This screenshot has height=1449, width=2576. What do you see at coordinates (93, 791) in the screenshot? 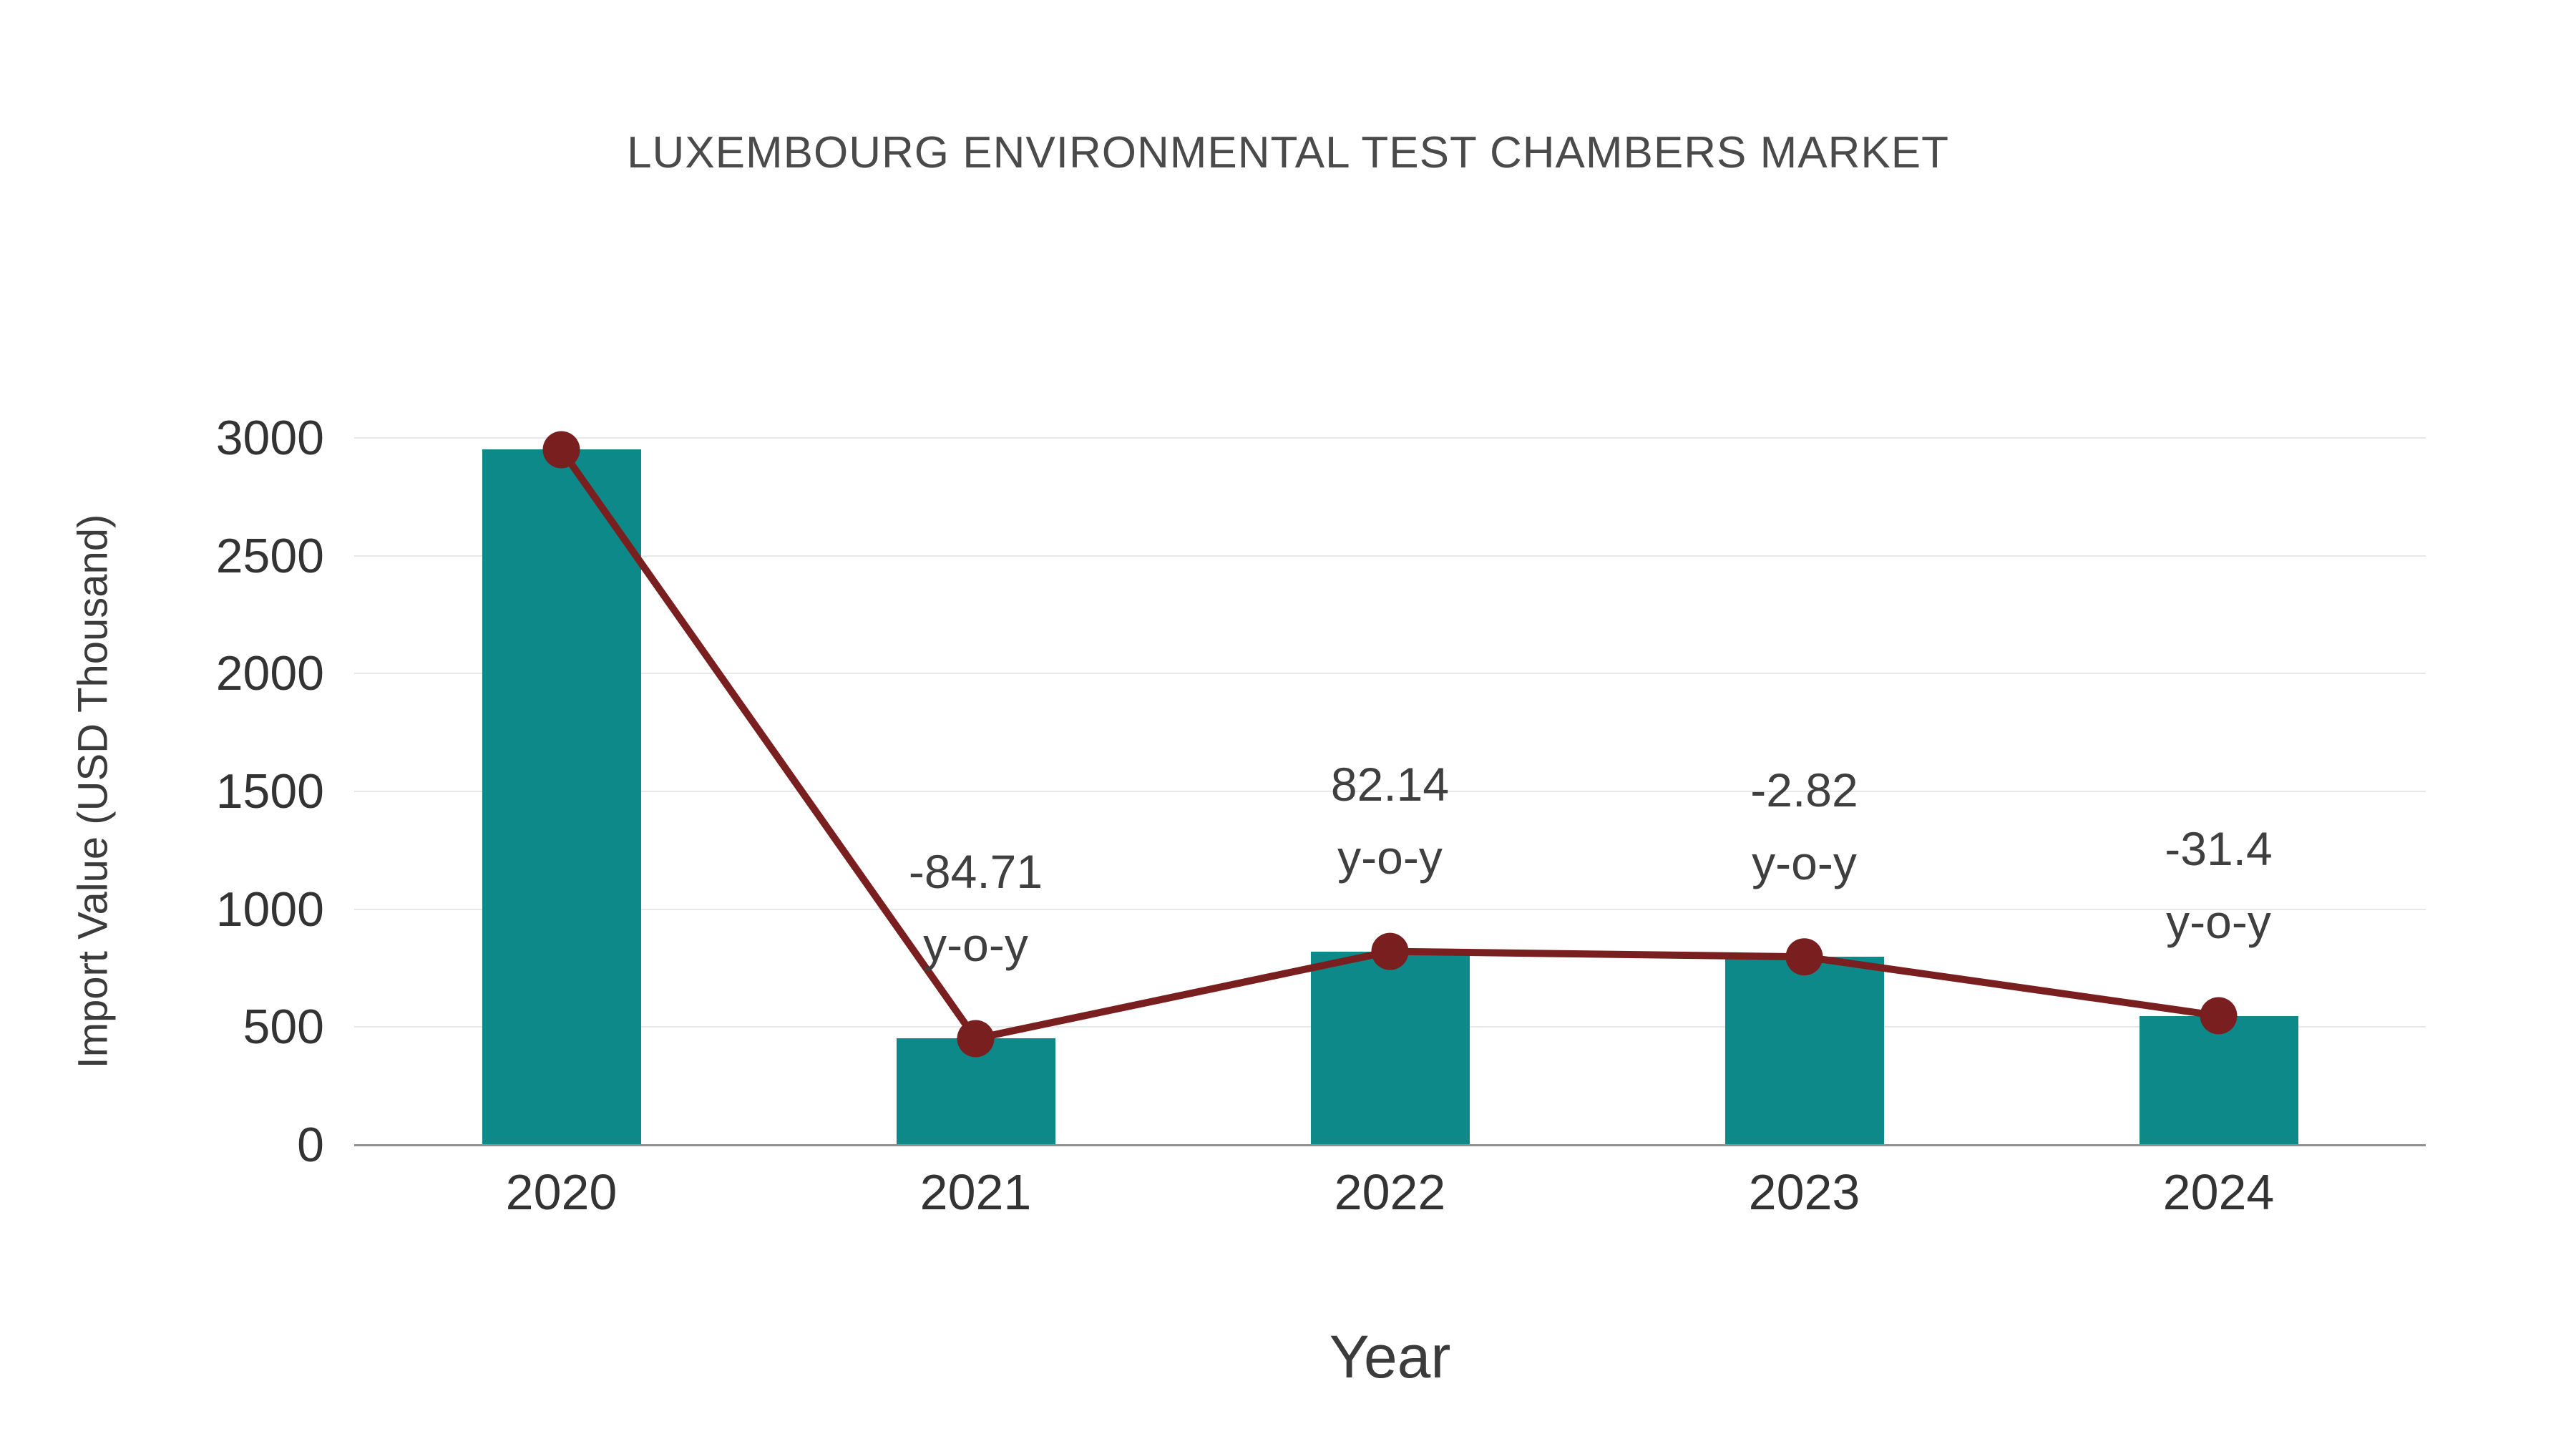
I see `y-axis-title: Import Value (USD Thousand)` at bounding box center [93, 791].